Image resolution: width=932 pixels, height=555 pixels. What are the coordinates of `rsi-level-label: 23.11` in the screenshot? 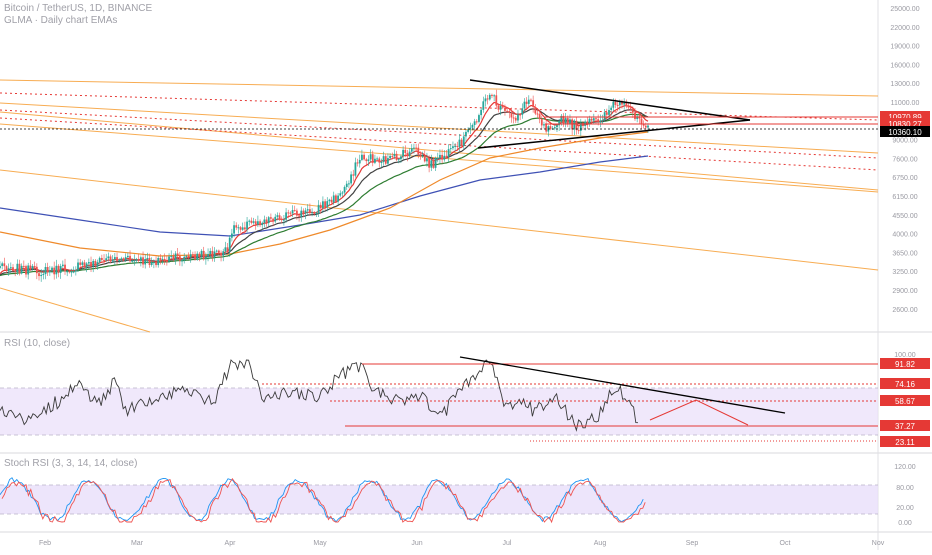 It's located at (905, 442).